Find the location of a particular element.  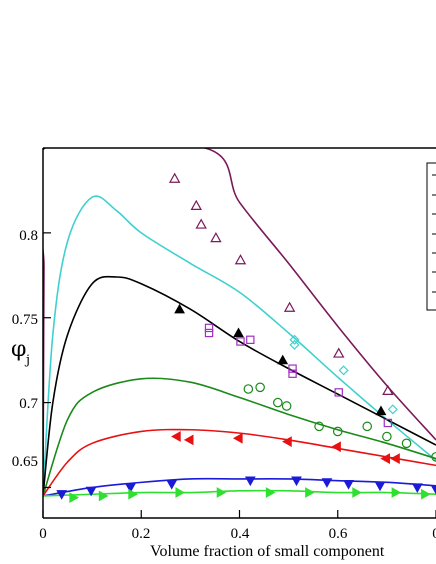

legend is located at coordinates (431, 236).